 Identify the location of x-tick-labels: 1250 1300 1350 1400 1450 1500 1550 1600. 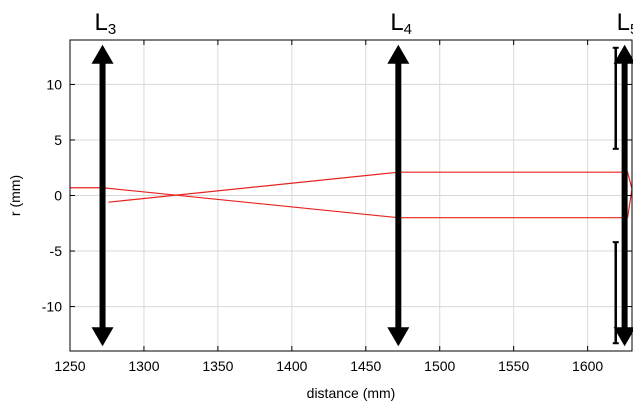
(328, 366).